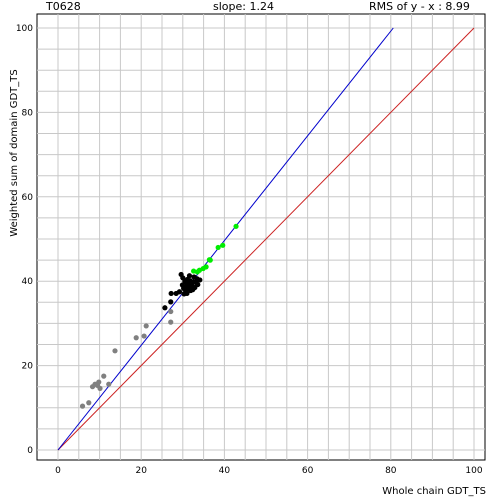 The height and width of the screenshot is (500, 500). What do you see at coordinates (63, 6) in the screenshot?
I see `target-id-label: T0628` at bounding box center [63, 6].